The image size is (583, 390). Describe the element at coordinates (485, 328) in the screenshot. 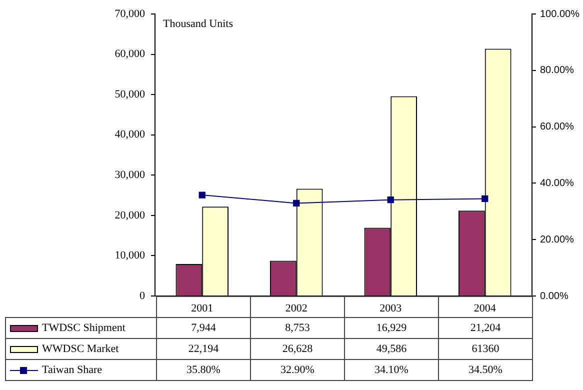

I see `data-label: 21,204` at that location.